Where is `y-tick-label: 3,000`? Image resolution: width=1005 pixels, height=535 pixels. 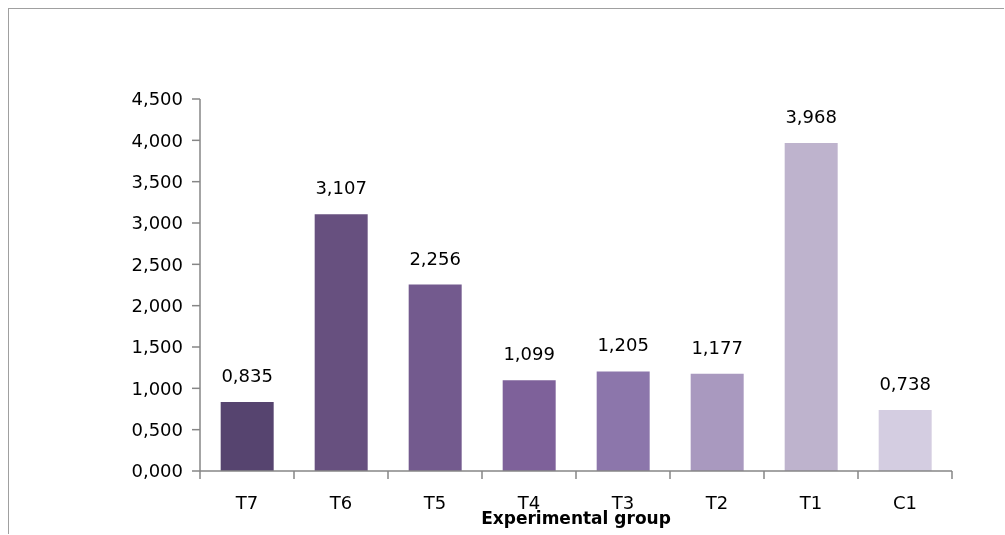
y-tick-label: 3,000 is located at coordinates (157, 223).